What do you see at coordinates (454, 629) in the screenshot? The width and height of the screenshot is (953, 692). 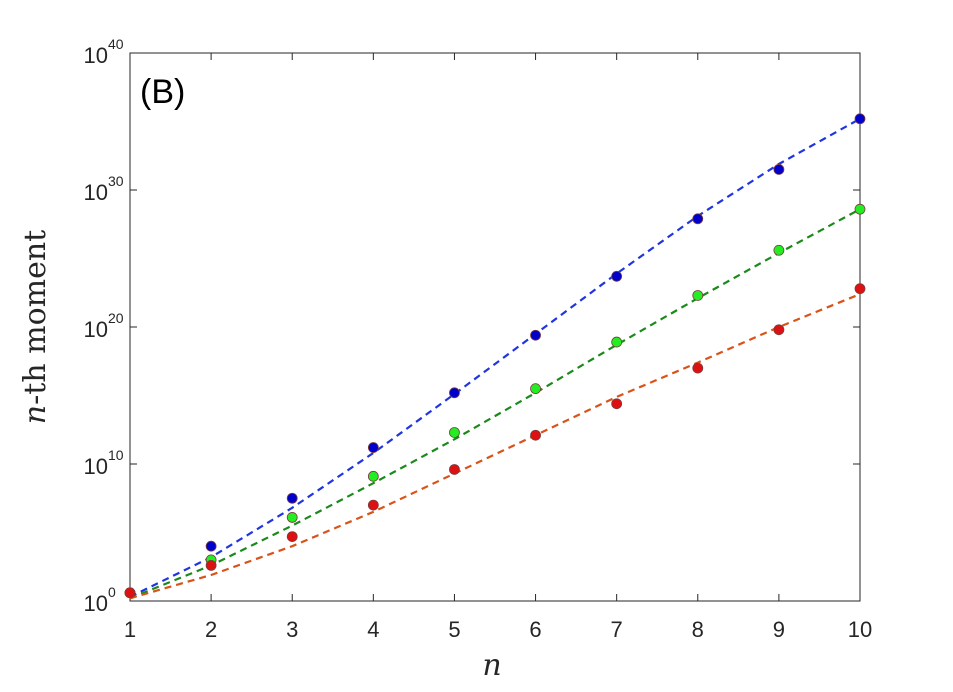 I see `x-tick-label: 5` at bounding box center [454, 629].